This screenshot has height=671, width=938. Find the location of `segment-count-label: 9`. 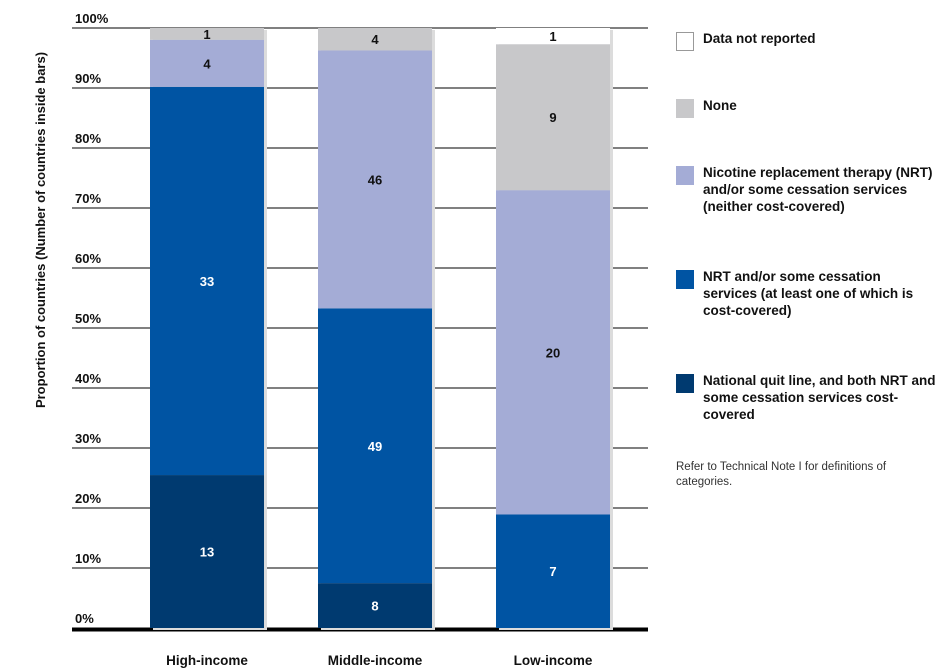

segment-count-label: 9 is located at coordinates (552, 117).